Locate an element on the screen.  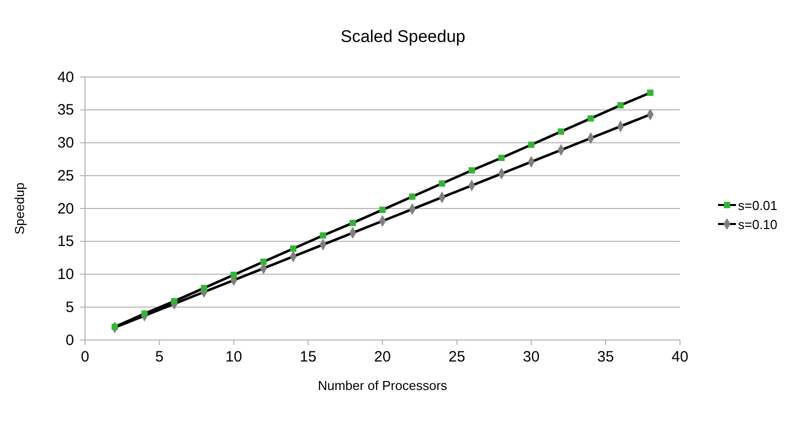
x-tick-label: 15 is located at coordinates (308, 357).